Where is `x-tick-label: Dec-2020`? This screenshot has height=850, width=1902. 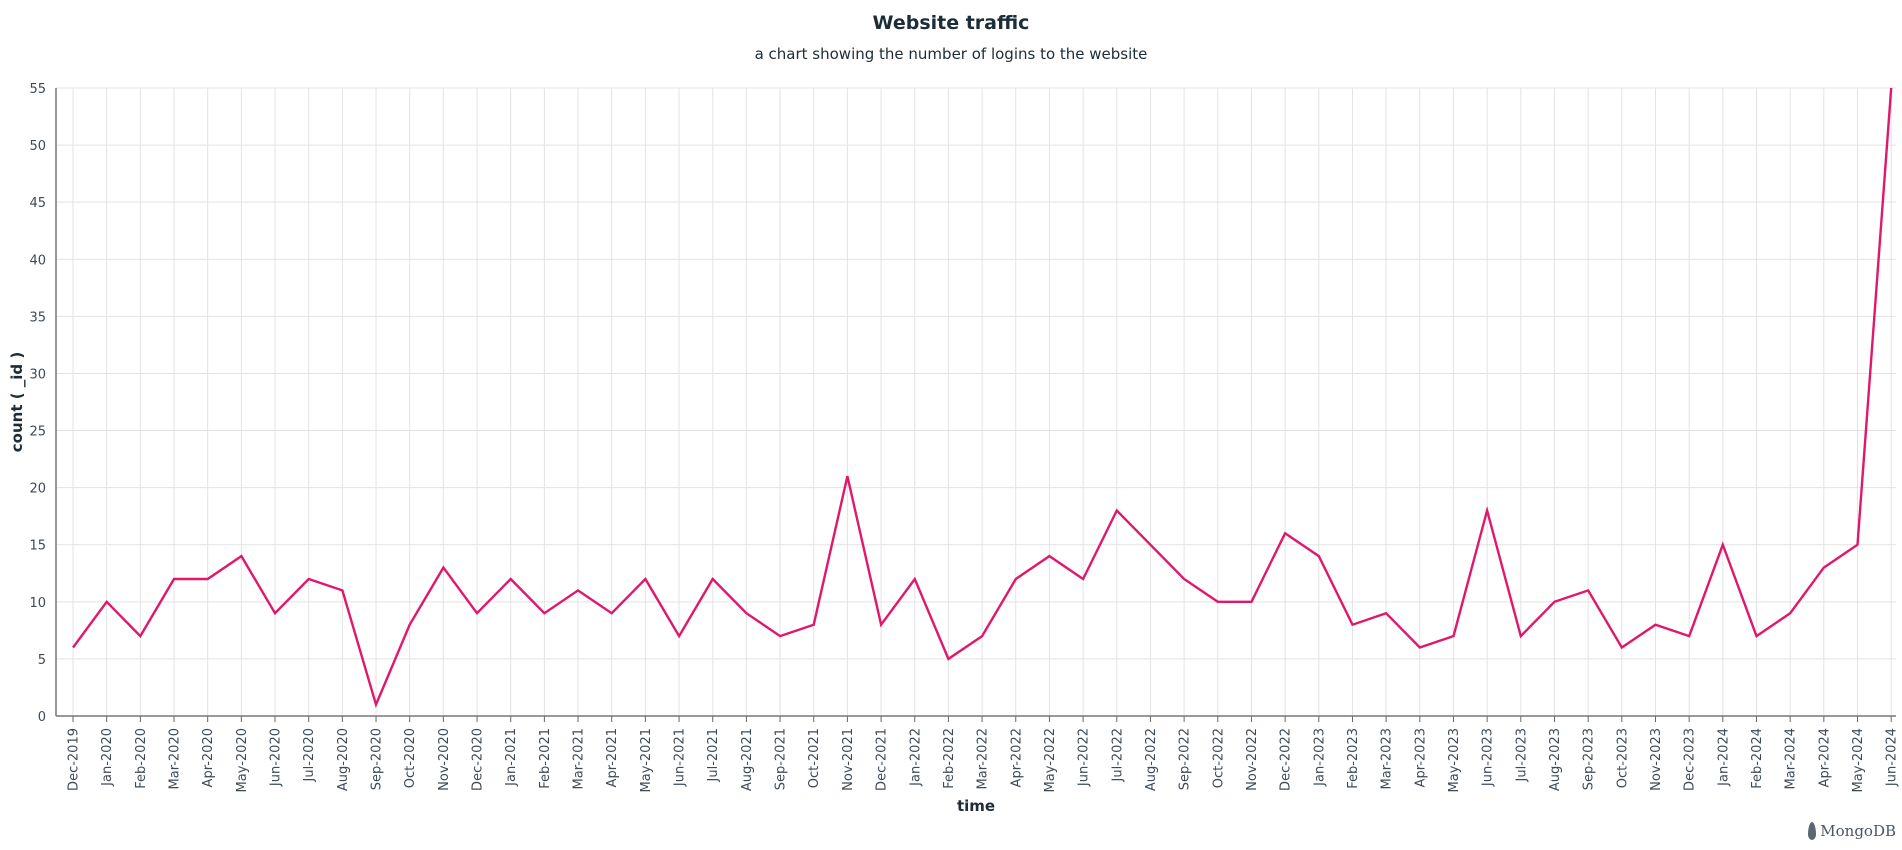 x-tick-label: Dec-2020 is located at coordinates (478, 759).